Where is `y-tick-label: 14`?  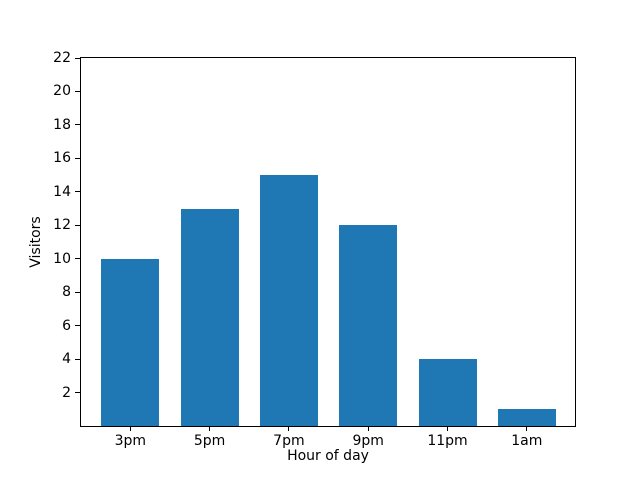 y-tick-label: 14 is located at coordinates (62, 191).